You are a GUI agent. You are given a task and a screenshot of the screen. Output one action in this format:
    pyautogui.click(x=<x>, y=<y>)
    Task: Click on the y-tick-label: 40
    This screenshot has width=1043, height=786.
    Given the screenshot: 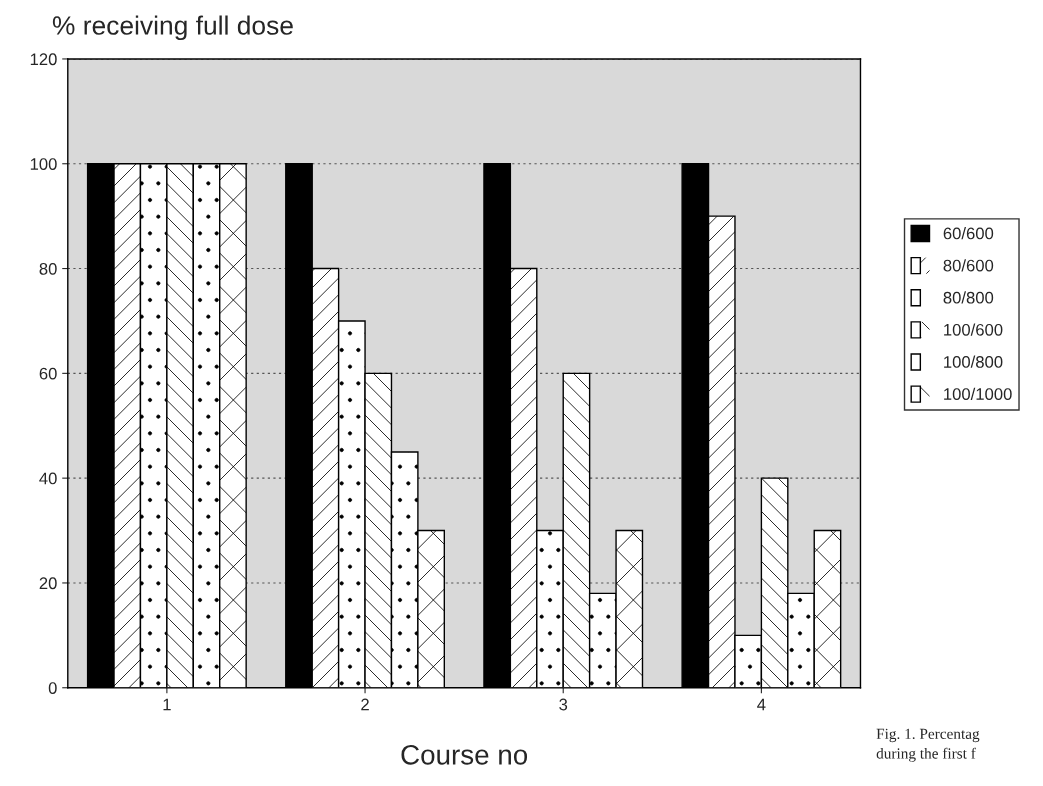 What is the action you would take?
    pyautogui.click(x=48, y=478)
    